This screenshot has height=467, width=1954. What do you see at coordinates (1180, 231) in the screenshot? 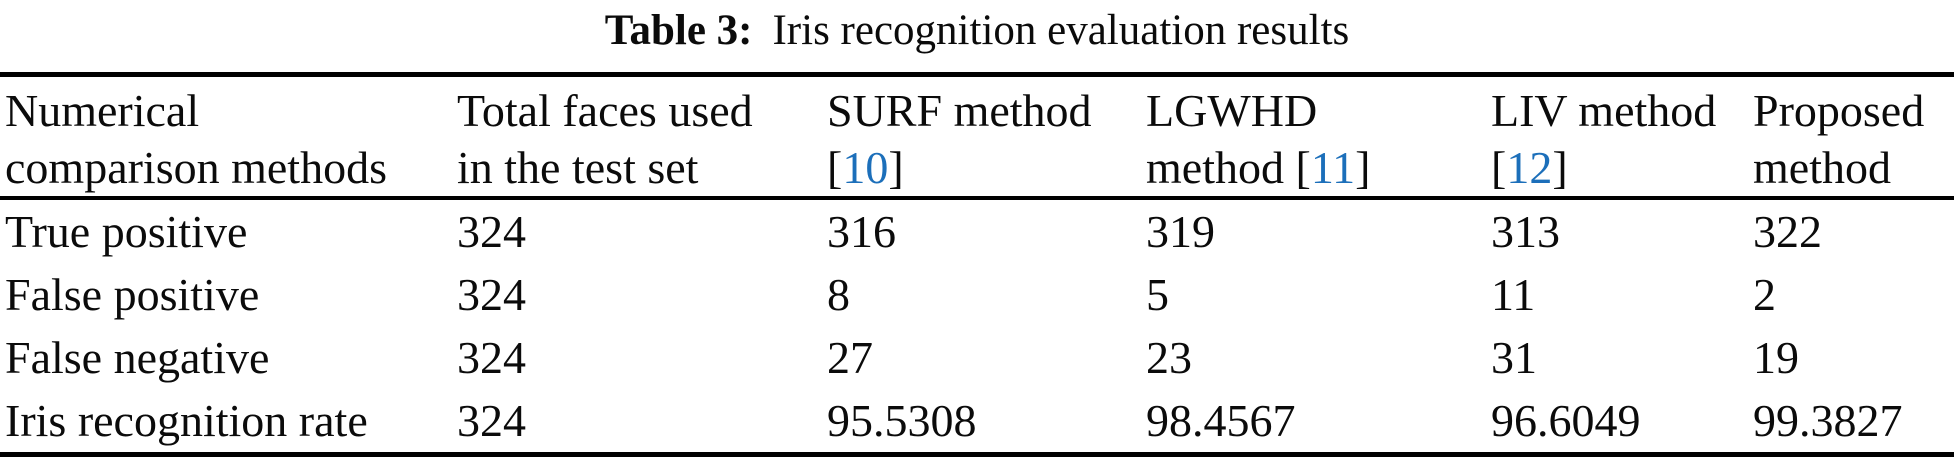
I see `cell: 319` at bounding box center [1180, 231].